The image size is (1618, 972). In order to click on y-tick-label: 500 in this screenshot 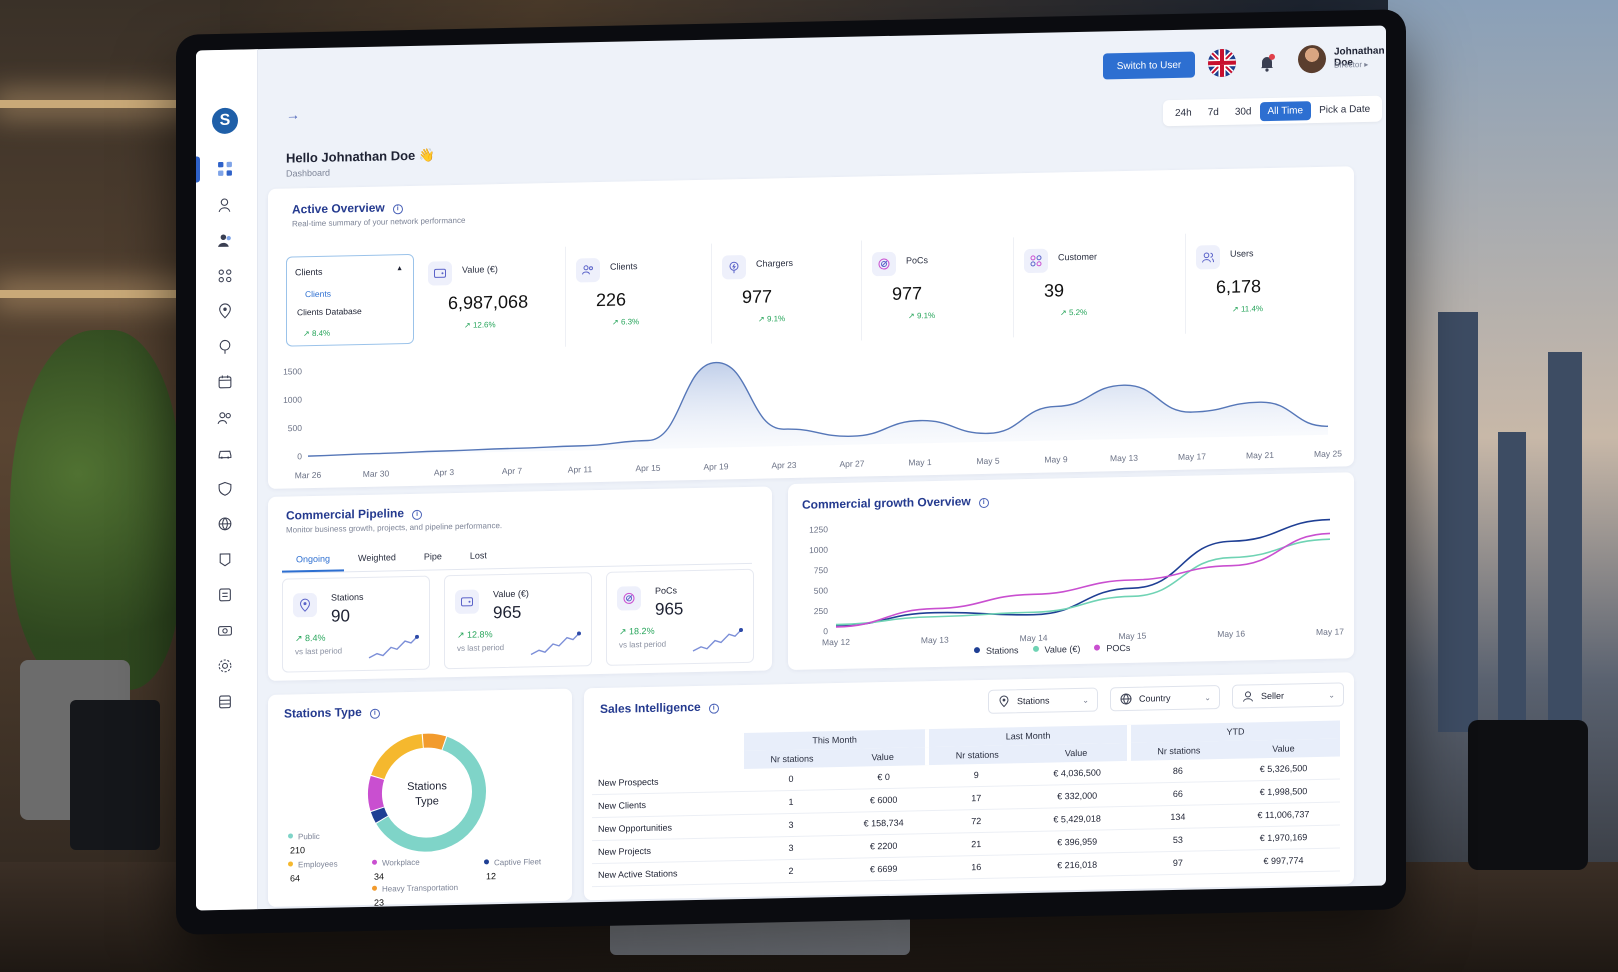, I will do `click(295, 428)`.